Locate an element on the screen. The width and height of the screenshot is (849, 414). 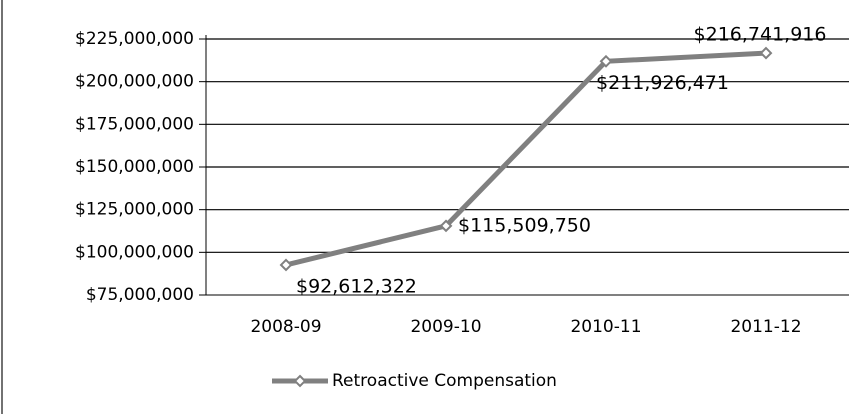
y-tick-label: $200,000,000 is located at coordinates (134, 82).